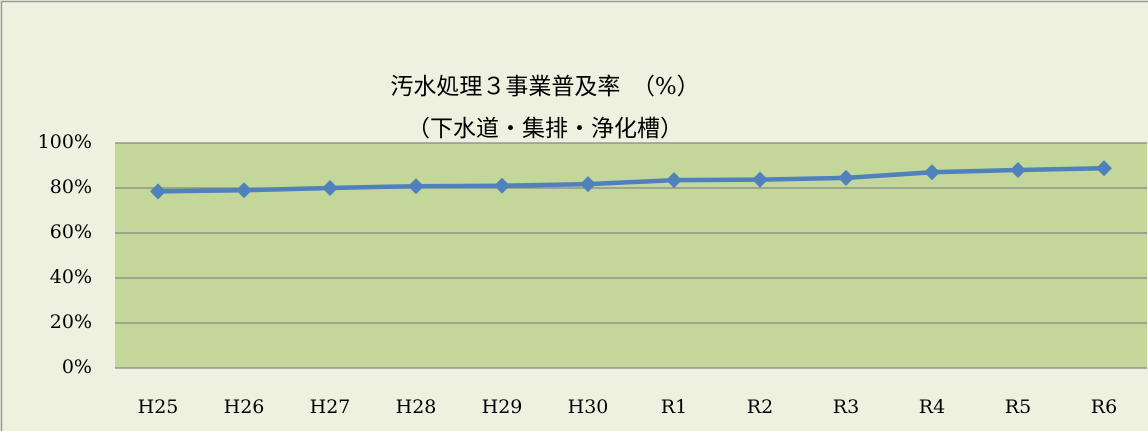 This screenshot has width=1148, height=431. Describe the element at coordinates (71, 232) in the screenshot. I see `y-tick-label: 60%` at that location.